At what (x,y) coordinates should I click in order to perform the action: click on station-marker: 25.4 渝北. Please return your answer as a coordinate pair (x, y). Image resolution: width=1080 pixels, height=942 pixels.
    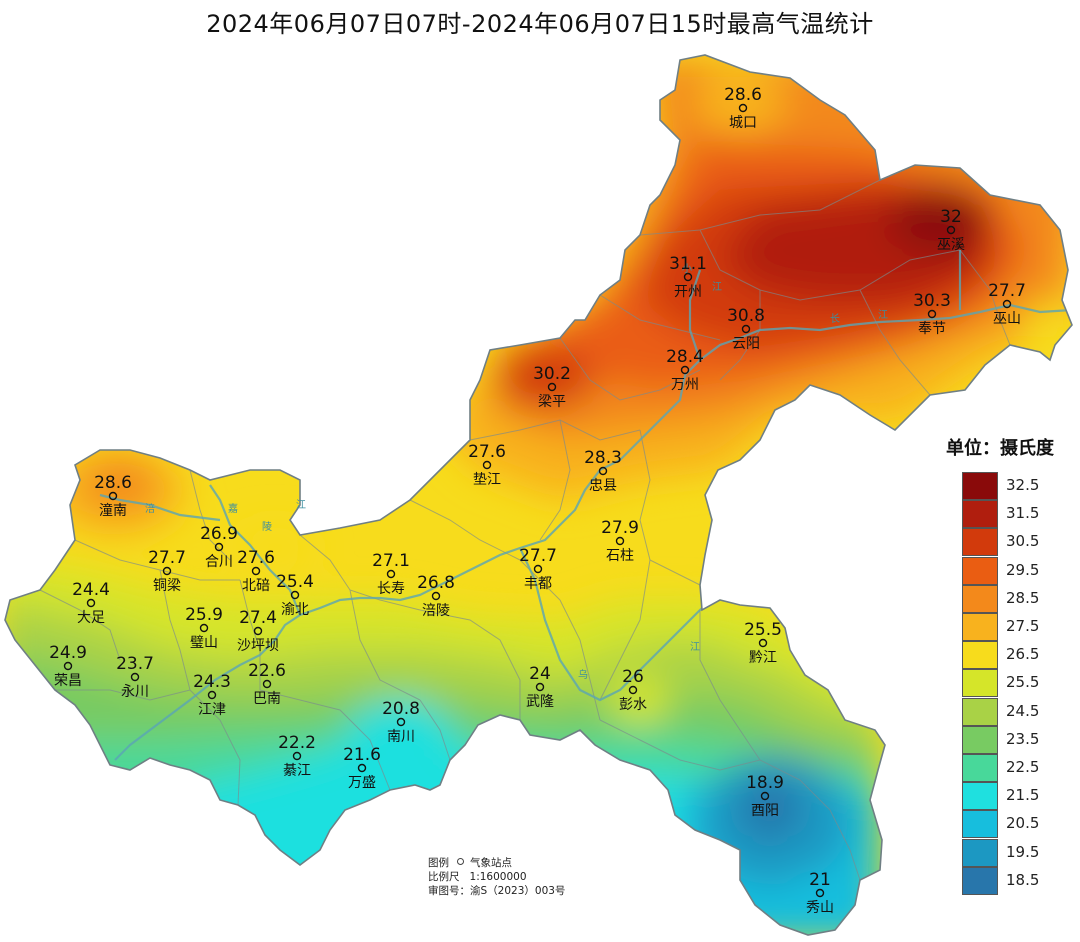
    Looking at the image, I should click on (295, 595).